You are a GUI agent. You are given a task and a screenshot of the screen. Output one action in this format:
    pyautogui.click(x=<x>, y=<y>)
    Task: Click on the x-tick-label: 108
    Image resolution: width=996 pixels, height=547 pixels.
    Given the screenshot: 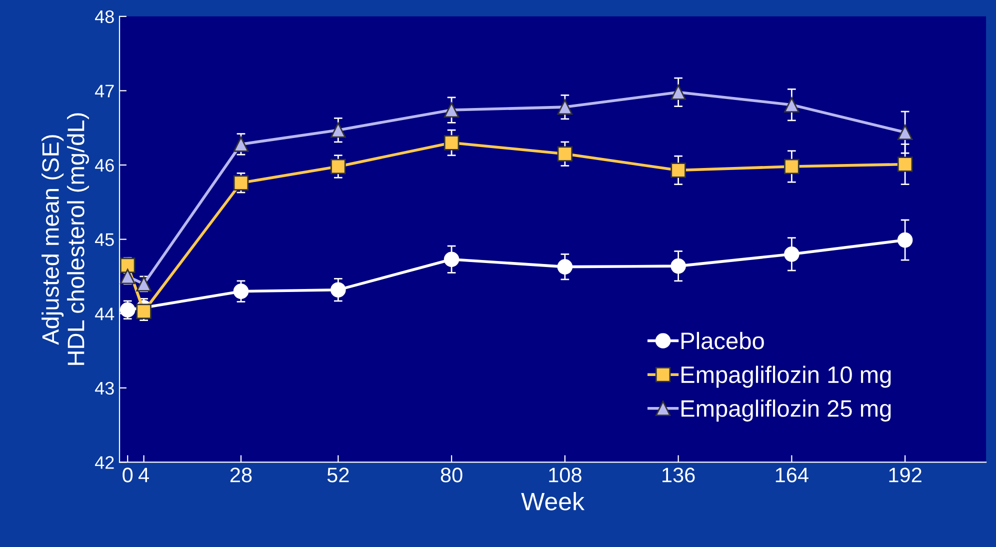 What is the action you would take?
    pyautogui.click(x=565, y=475)
    